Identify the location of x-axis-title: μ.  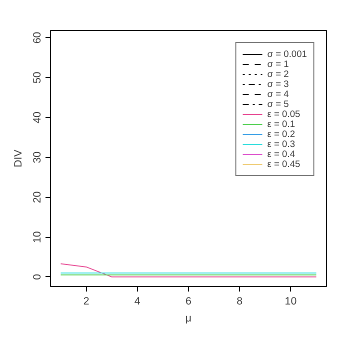
(188, 318).